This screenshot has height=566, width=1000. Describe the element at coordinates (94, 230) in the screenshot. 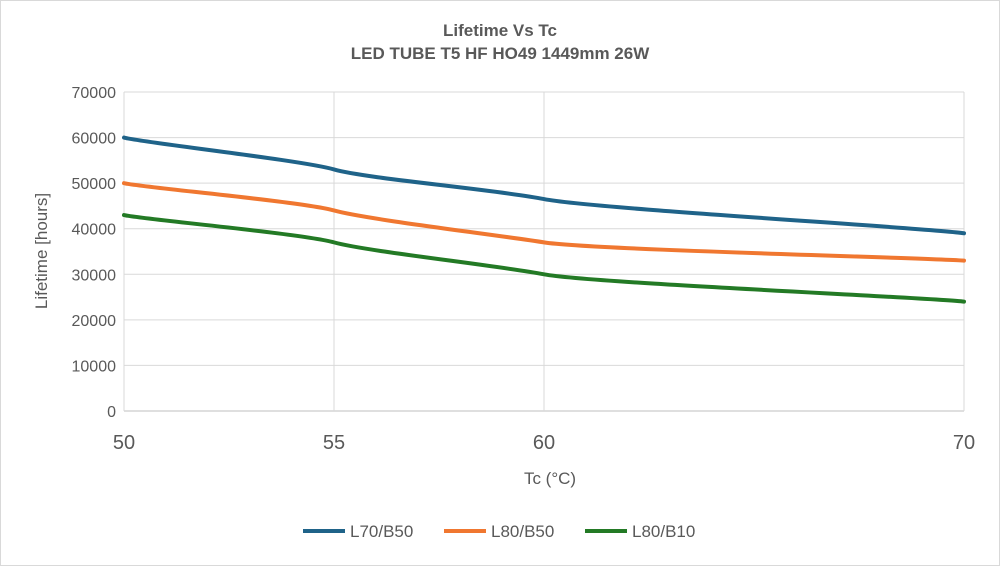

I see `y-tick-label: 40000` at that location.